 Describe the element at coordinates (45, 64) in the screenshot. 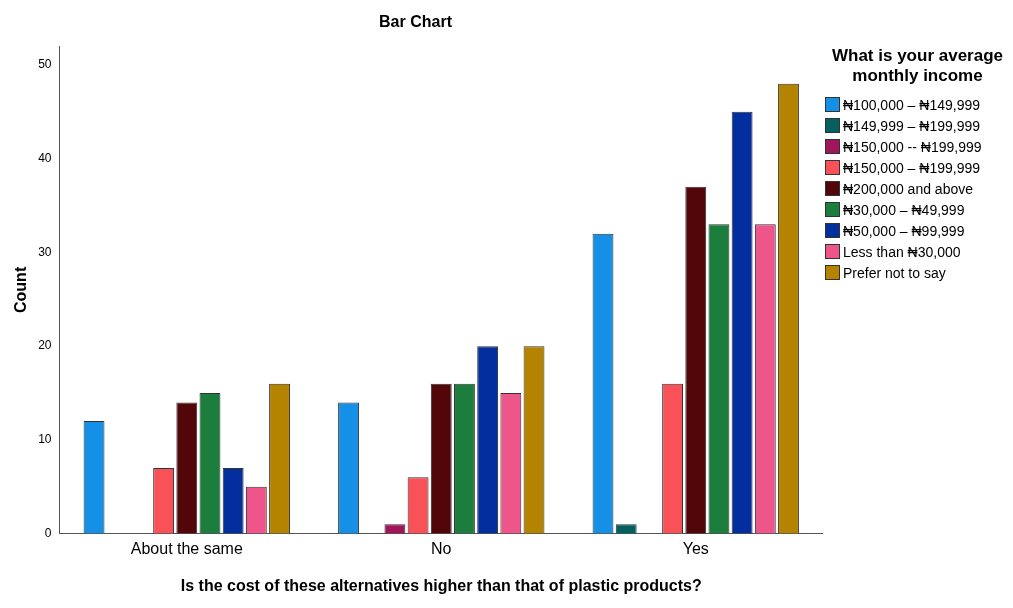

I see `y-tick-label: 50` at that location.